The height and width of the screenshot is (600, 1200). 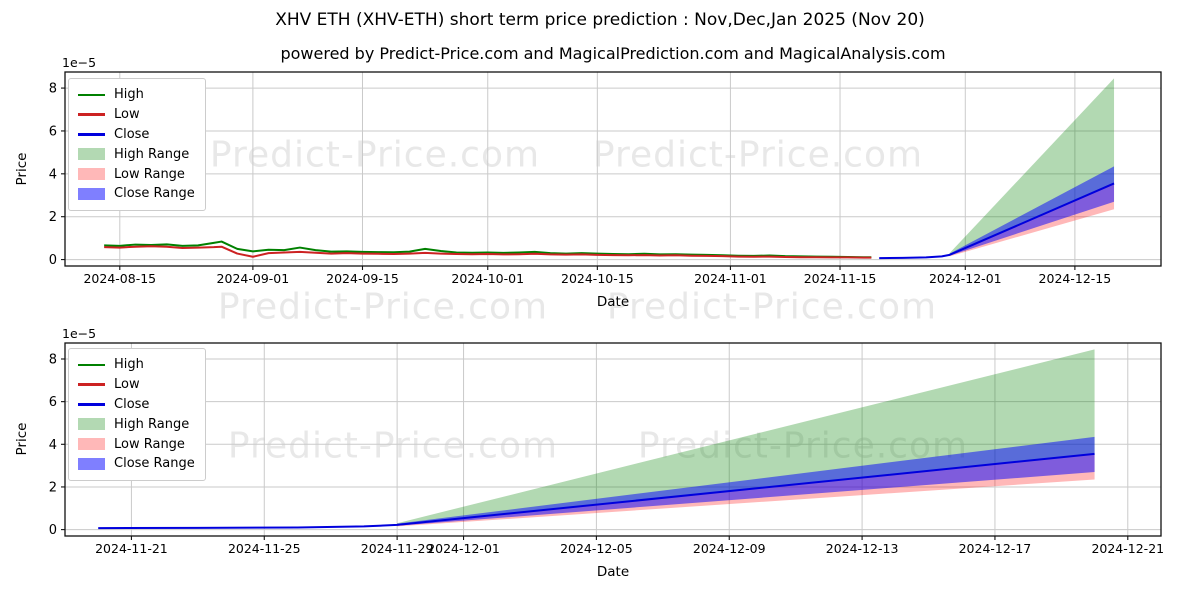 What do you see at coordinates (729, 548) in the screenshot?
I see `x-tick-label: 2024-12-09` at bounding box center [729, 548].